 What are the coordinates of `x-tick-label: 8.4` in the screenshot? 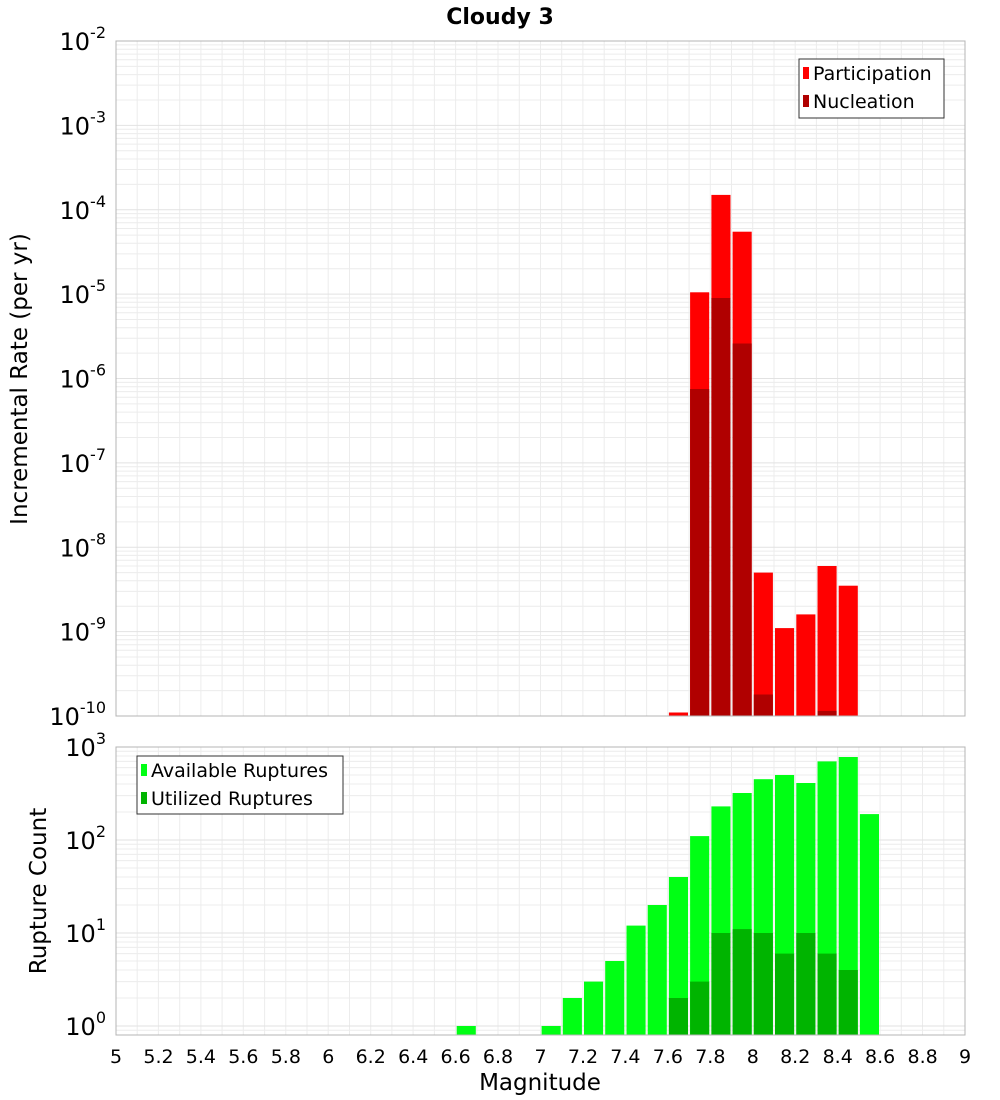 It's located at (838, 1057).